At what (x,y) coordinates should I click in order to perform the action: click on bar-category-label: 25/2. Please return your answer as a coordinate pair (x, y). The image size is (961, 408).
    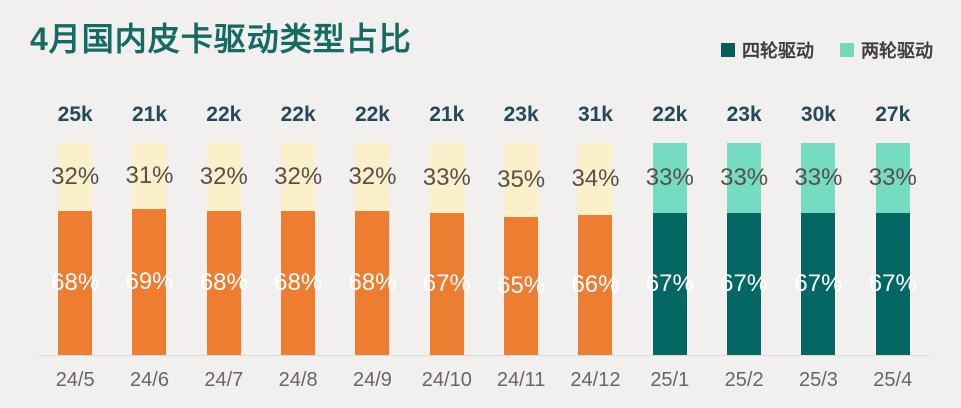
    Looking at the image, I should click on (744, 380).